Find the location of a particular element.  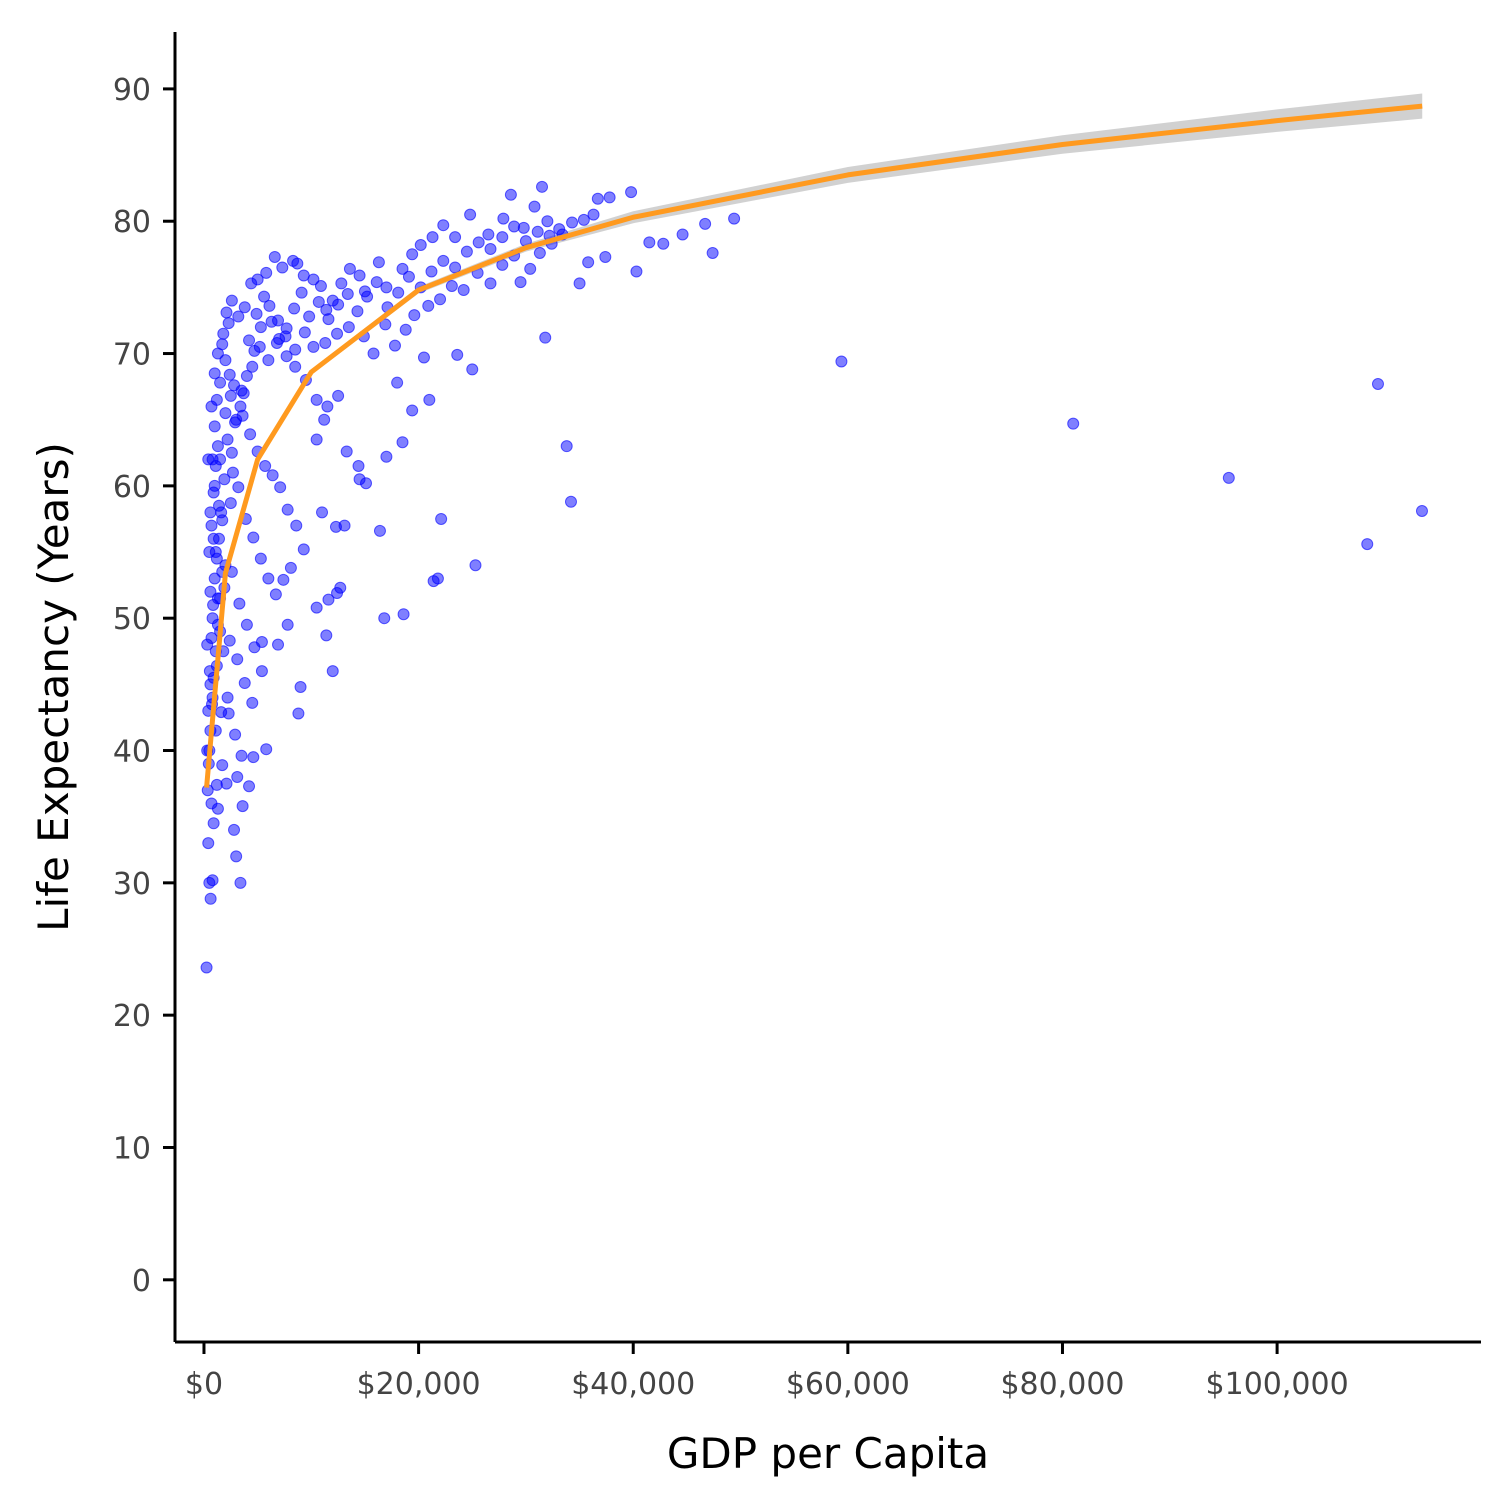

x-tick-label: $80,000 is located at coordinates (1062, 1384).